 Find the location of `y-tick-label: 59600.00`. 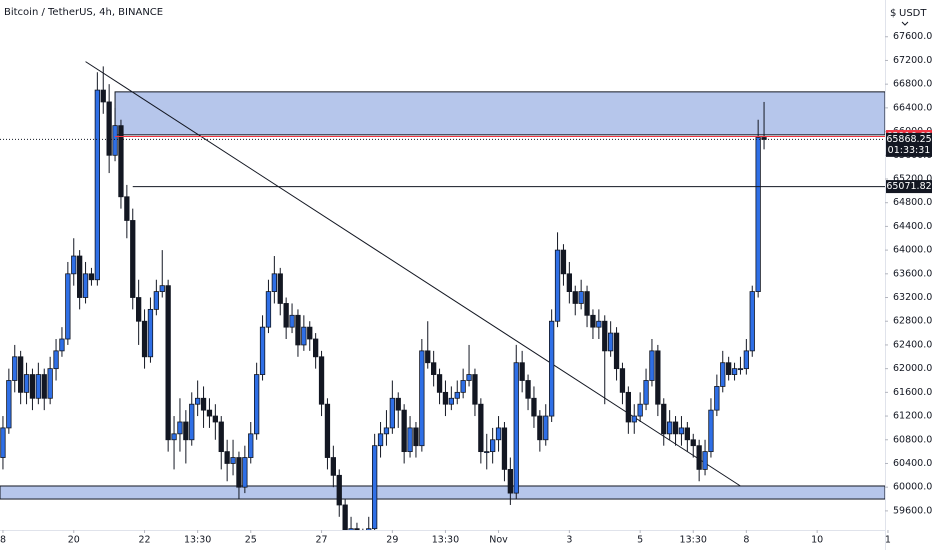

y-tick-label: 59600.00 is located at coordinates (912, 510).